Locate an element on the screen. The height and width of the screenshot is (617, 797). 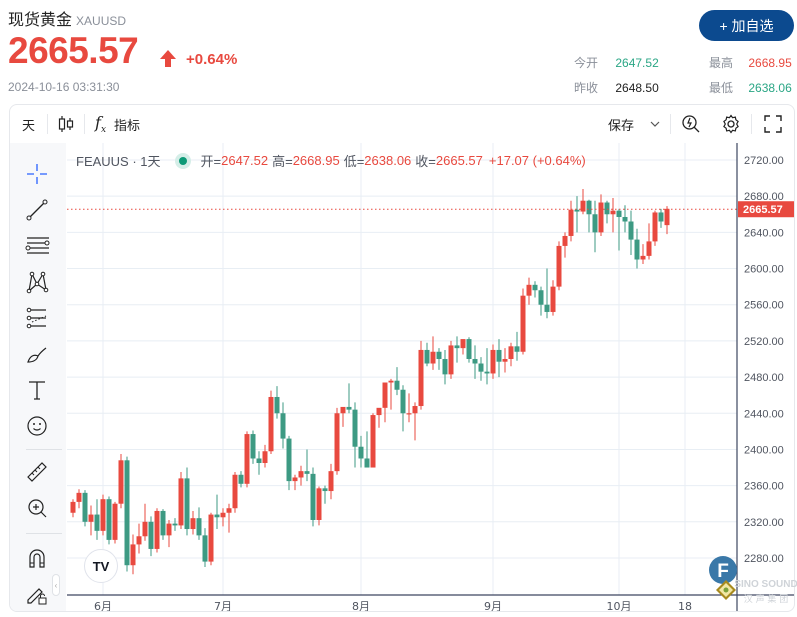
gear-icon is located at coordinates (731, 124).